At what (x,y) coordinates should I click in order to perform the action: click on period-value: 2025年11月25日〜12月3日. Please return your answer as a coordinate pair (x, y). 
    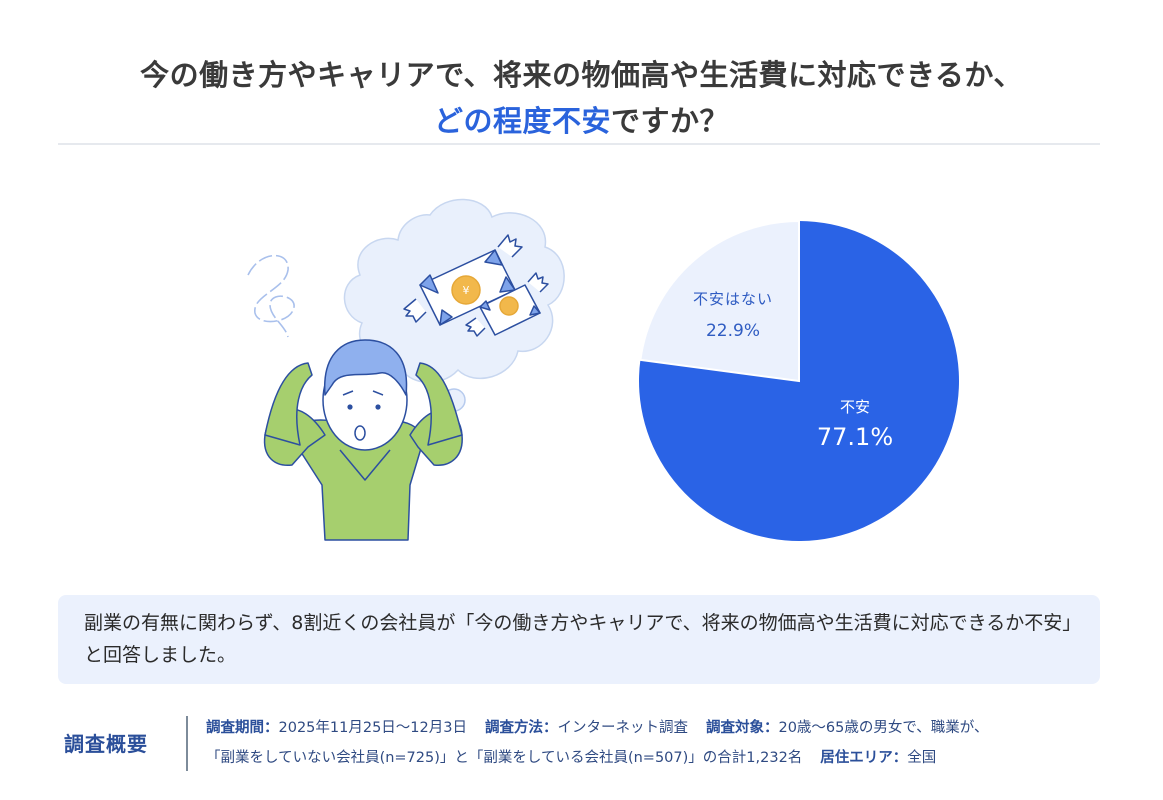
    Looking at the image, I should click on (372, 728).